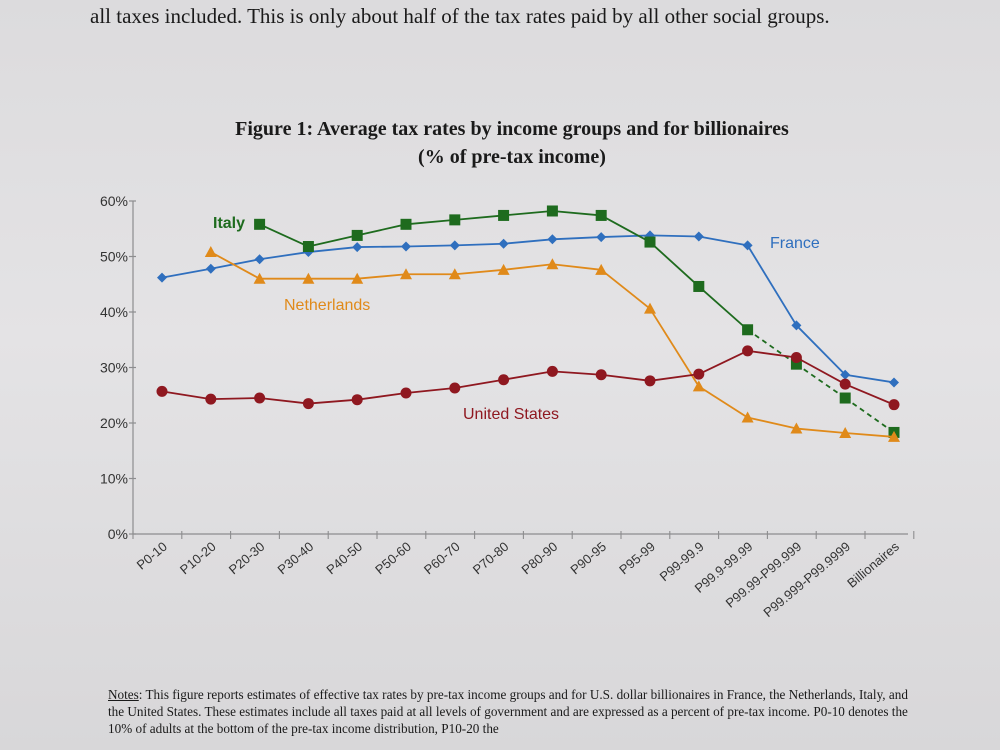 This screenshot has width=1000, height=750. What do you see at coordinates (588, 558) in the screenshot?
I see `x-tick-label: P90-95` at bounding box center [588, 558].